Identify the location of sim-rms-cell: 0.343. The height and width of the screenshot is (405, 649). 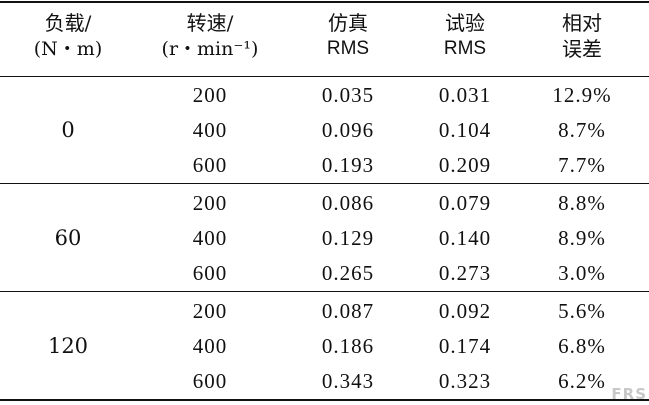
(348, 381).